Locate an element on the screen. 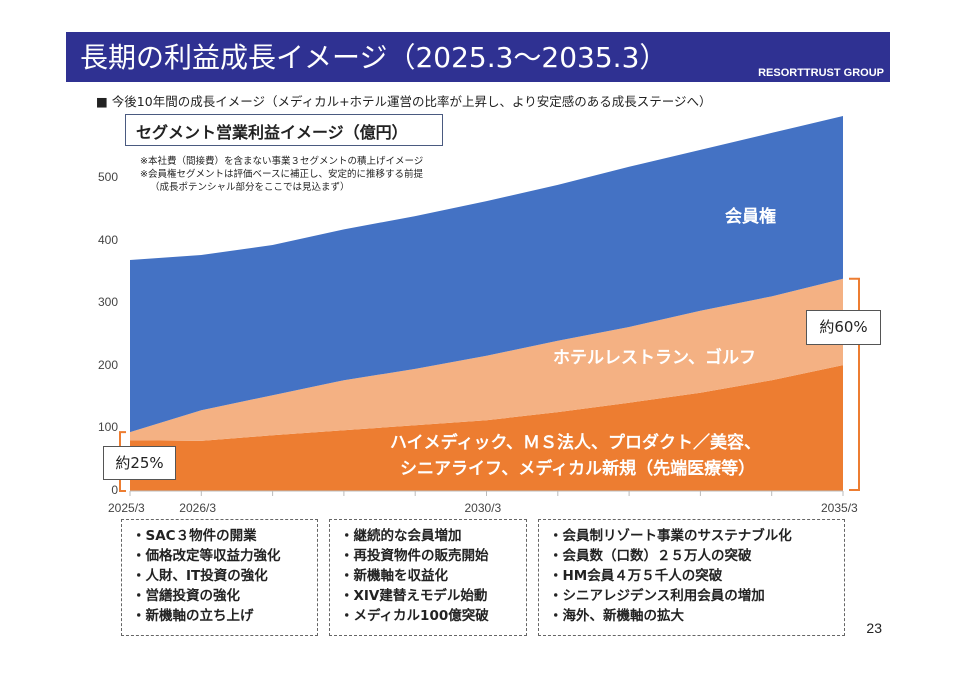 This screenshot has width=960, height=679. bullet-item: ・XIV建替えモデル始動 is located at coordinates (414, 596).